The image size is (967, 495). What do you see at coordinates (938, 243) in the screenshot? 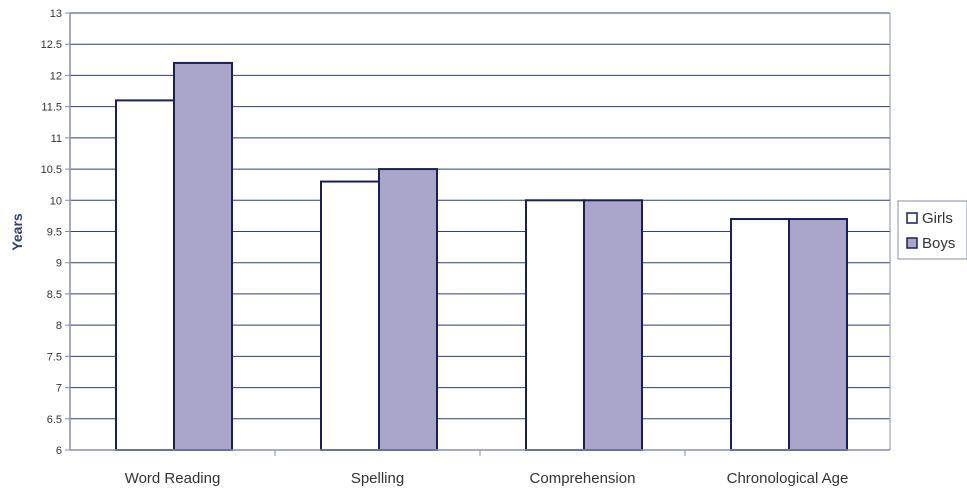
I see `legend-label-boys: Boys` at bounding box center [938, 243].